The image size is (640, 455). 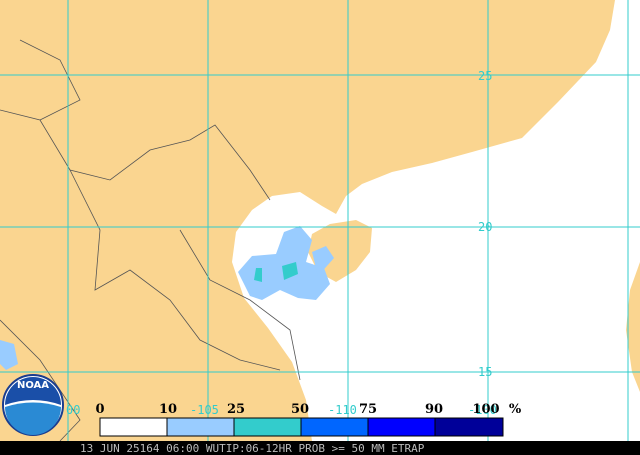 I want to click on legend-label: 100, so click(x=485, y=409).